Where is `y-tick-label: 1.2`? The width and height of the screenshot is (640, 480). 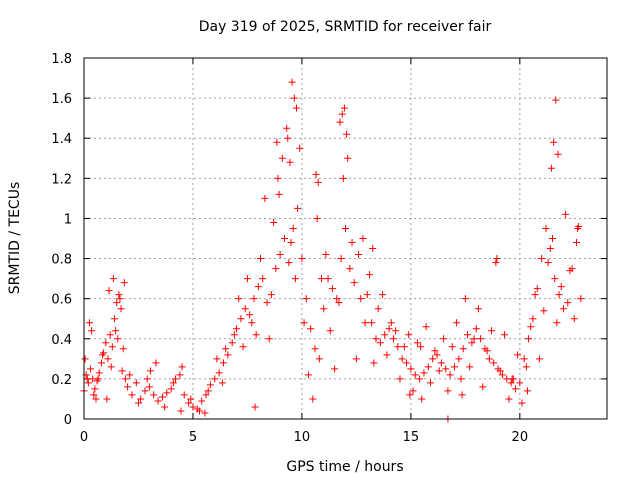 y-tick-label: 1.2 is located at coordinates (61, 179).